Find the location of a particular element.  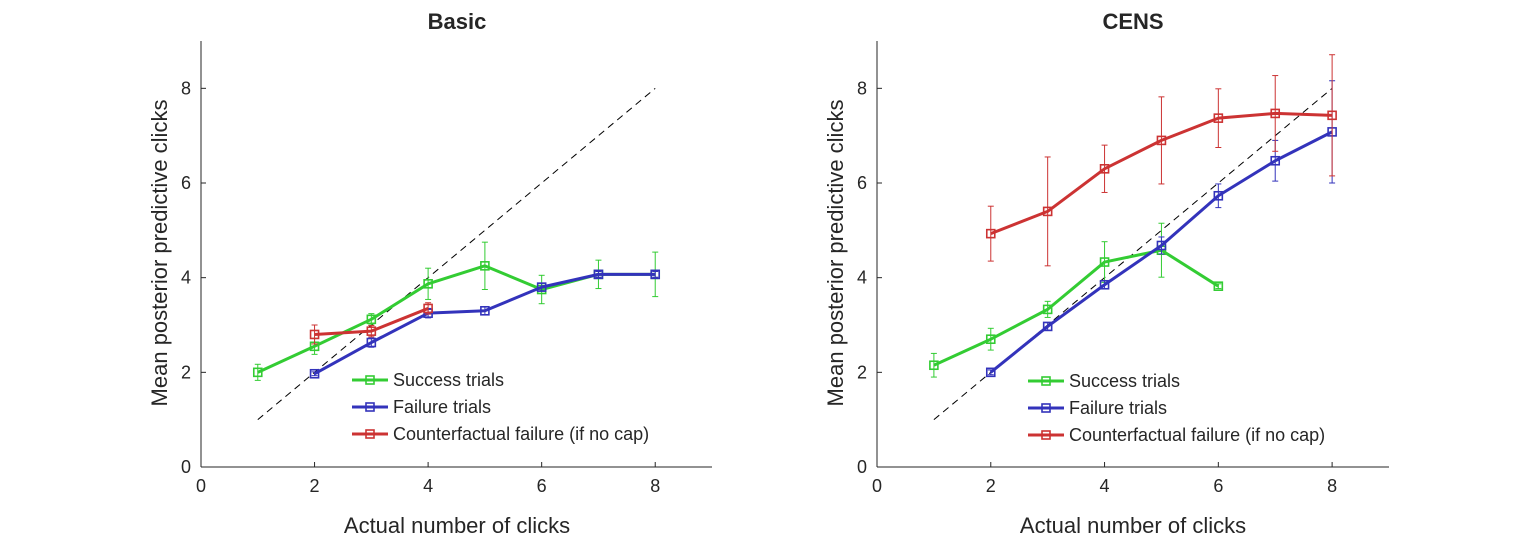

series-layer is located at coordinates (456, 311).